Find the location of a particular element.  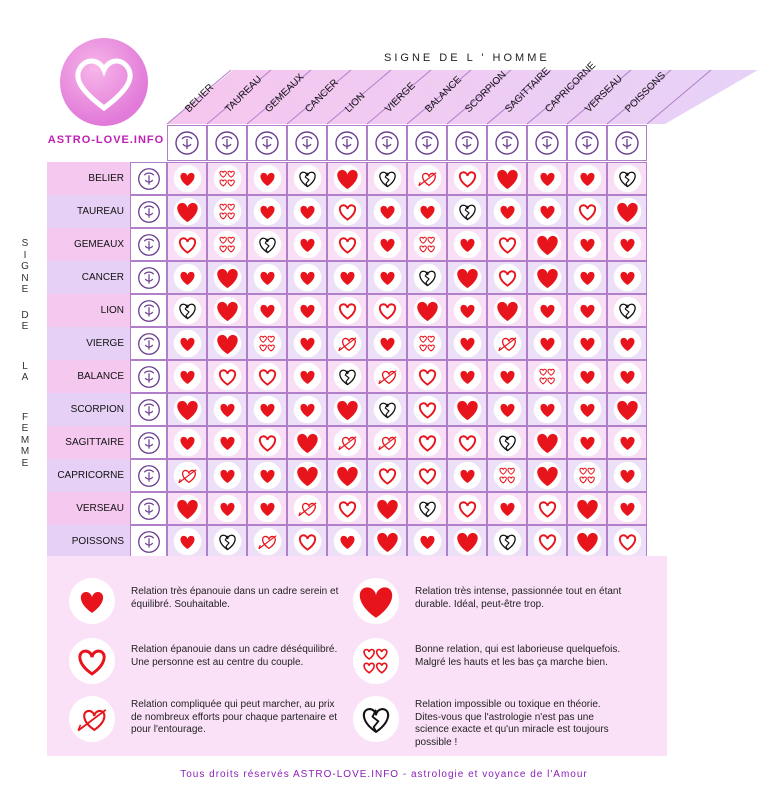

row-header-letter: G is located at coordinates (25, 266).